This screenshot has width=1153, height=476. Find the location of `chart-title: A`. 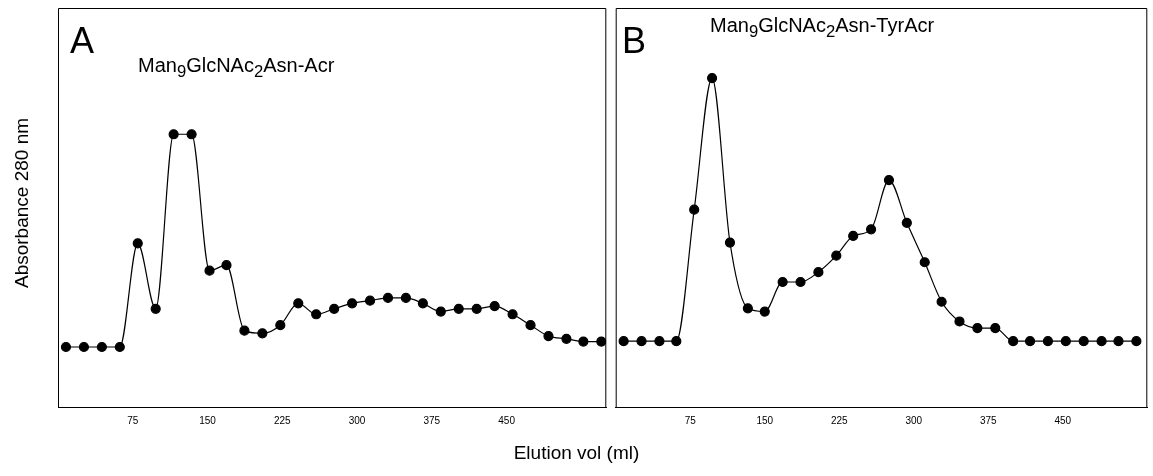

chart-title: A is located at coordinates (82, 40).